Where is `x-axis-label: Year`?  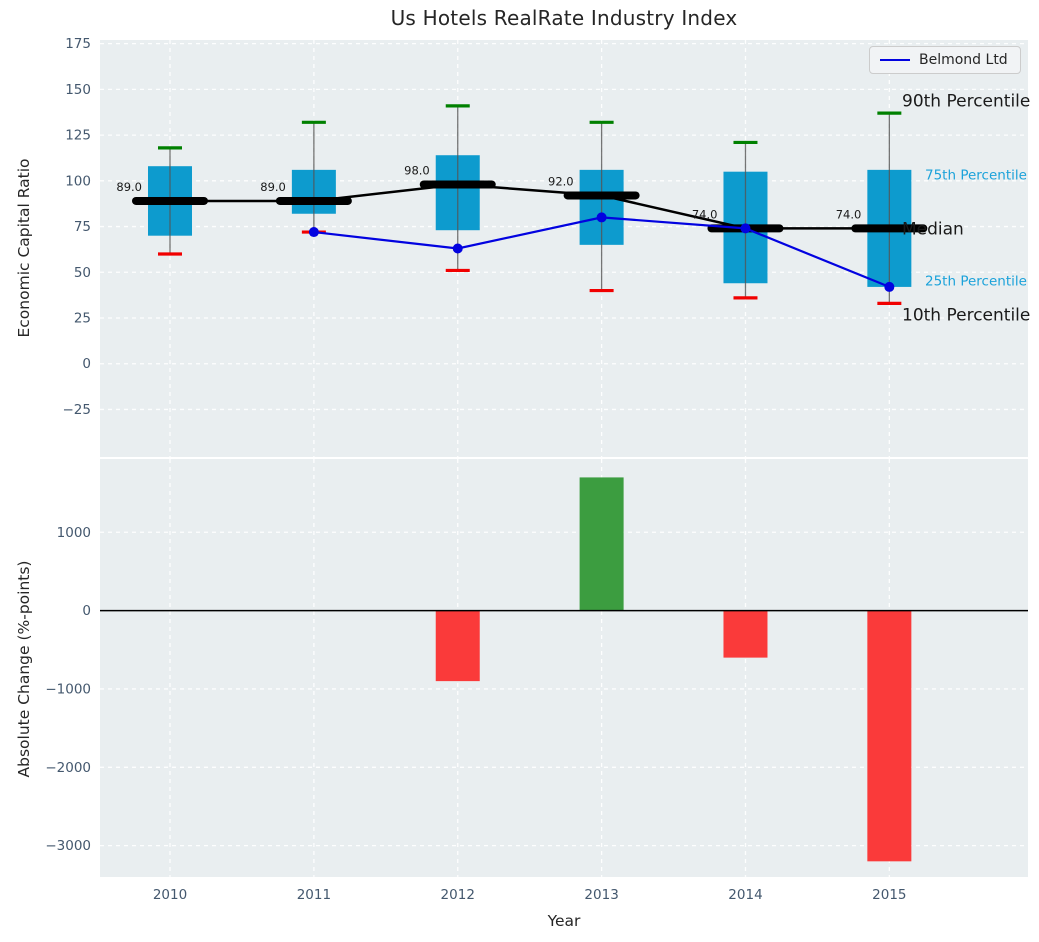
x-axis-label: Year is located at coordinates (564, 921).